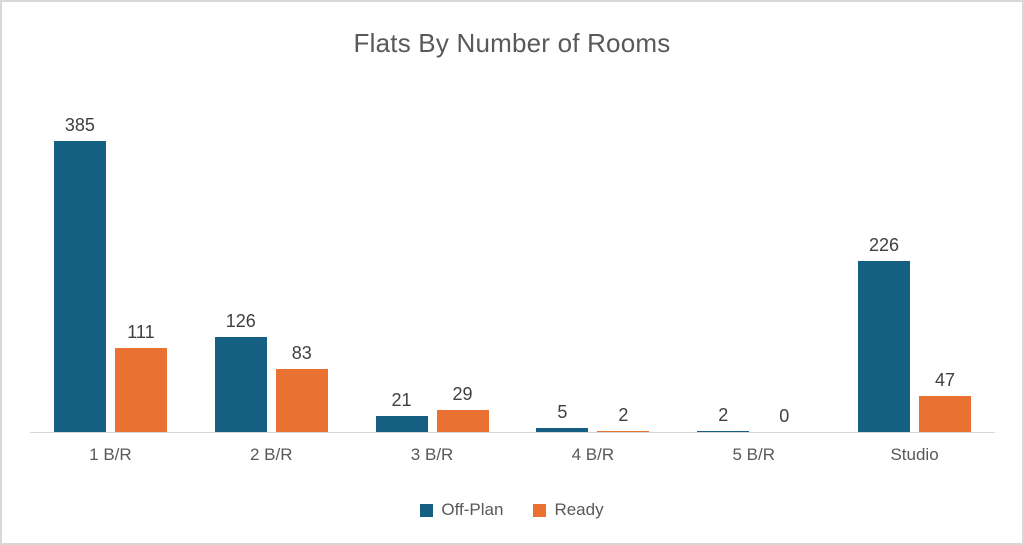 The width and height of the screenshot is (1024, 545). What do you see at coordinates (271, 454) in the screenshot?
I see `category-label: 2 B/R` at bounding box center [271, 454].